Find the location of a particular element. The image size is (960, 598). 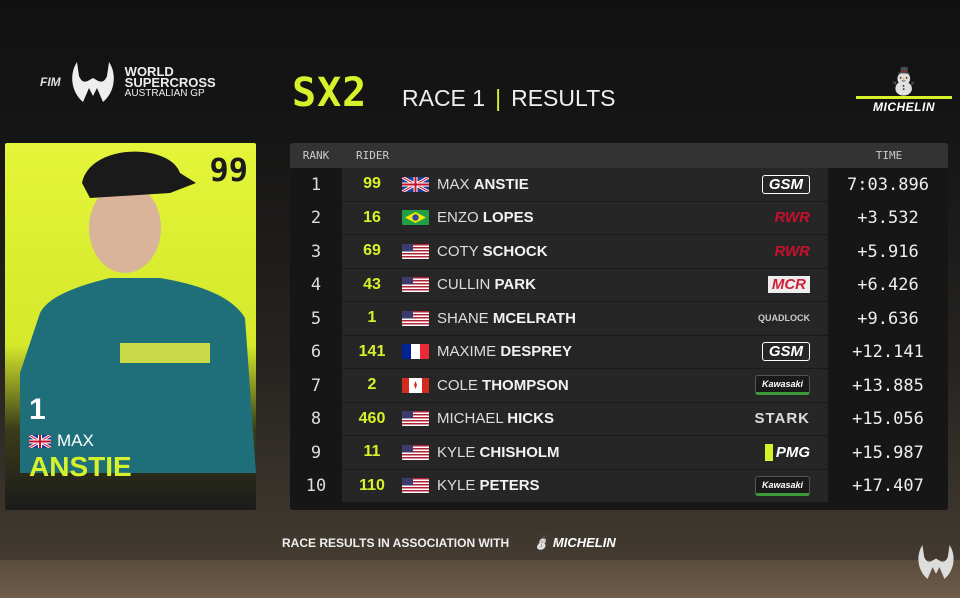

class-label: SX2 is located at coordinates (330, 93).